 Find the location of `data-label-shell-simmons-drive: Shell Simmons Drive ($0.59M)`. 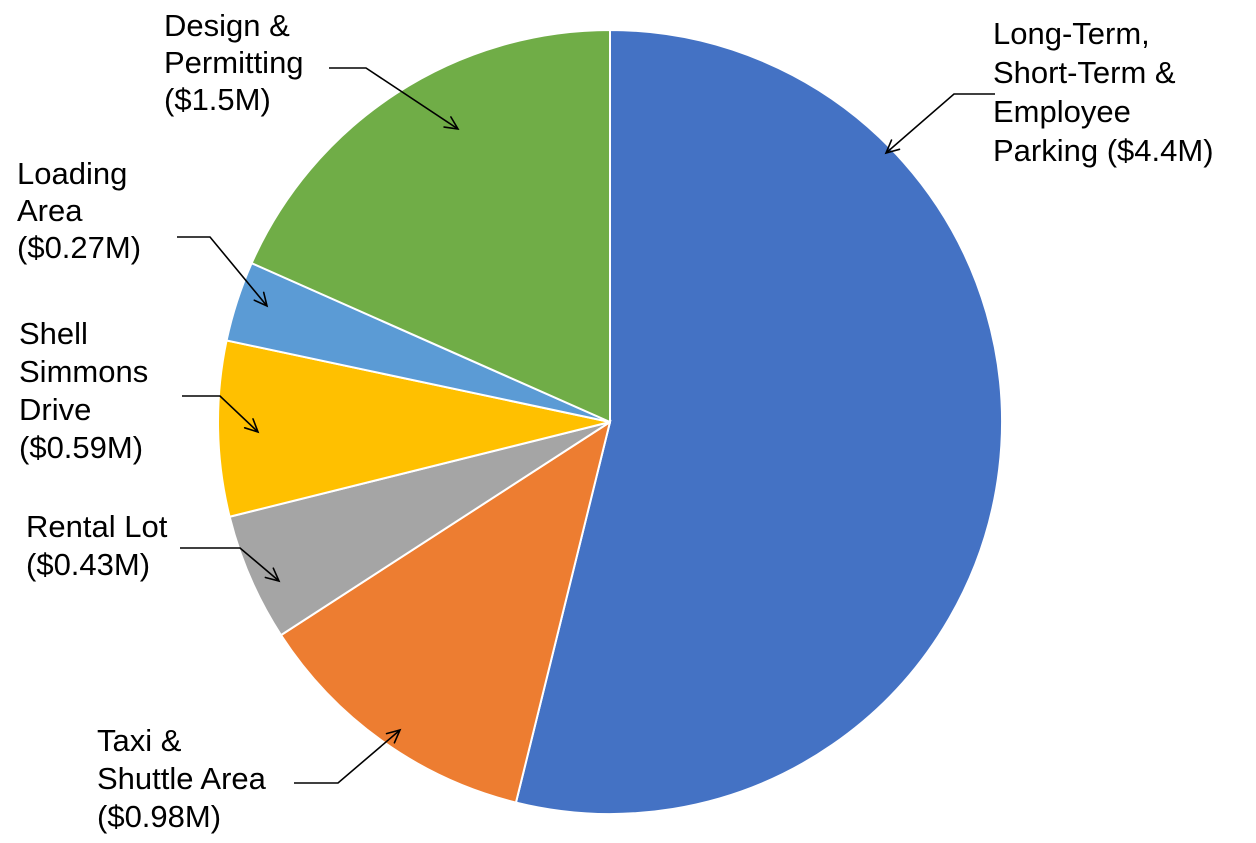

data-label-shell-simmons-drive: Shell Simmons Drive ($0.59M) is located at coordinates (83, 390).